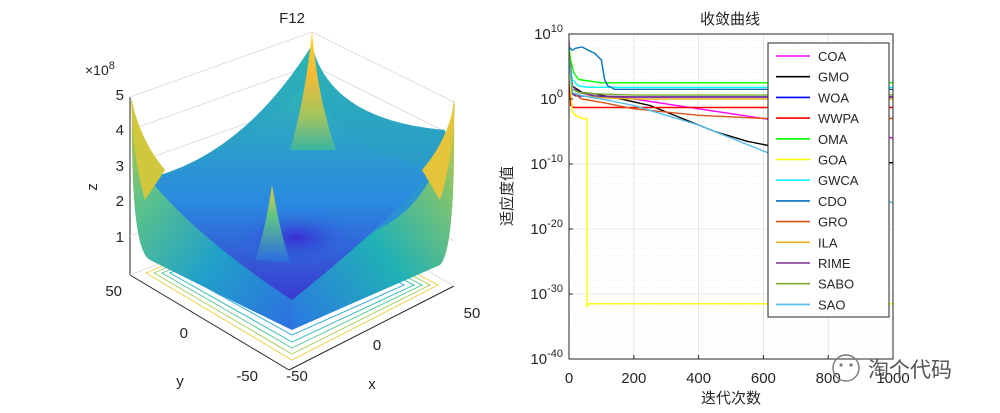 The height and width of the screenshot is (413, 1000). What do you see at coordinates (832, 201) in the screenshot?
I see `legend-label-cdo: CDO` at bounding box center [832, 201].